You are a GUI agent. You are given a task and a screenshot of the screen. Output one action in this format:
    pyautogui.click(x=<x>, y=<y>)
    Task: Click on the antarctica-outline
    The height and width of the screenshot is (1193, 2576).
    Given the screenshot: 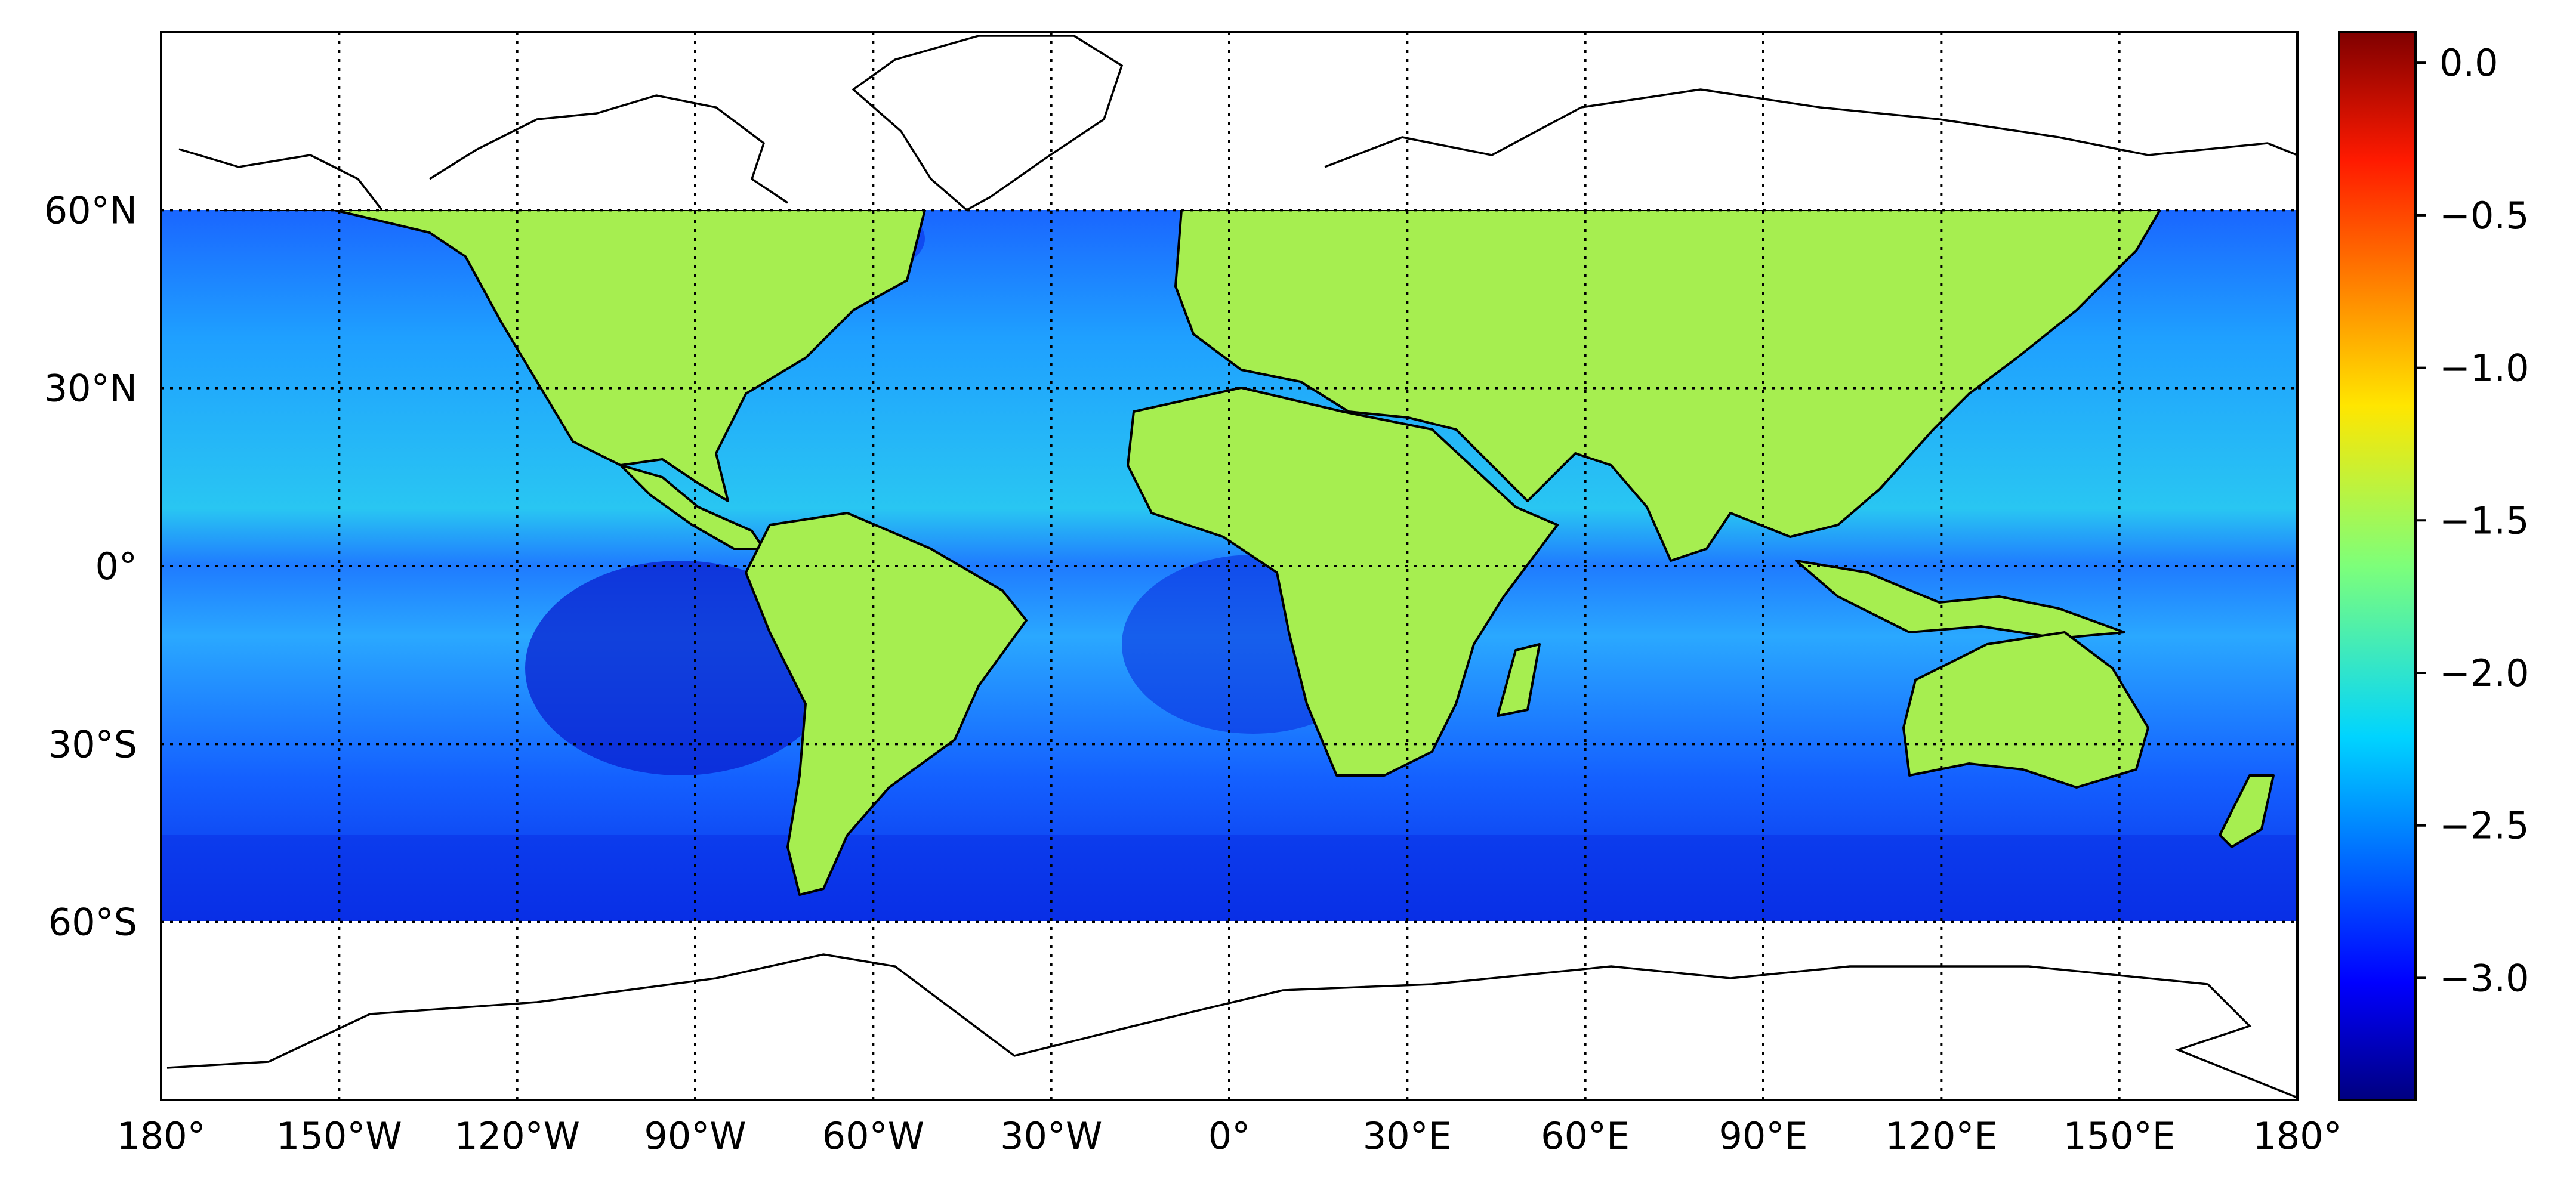 What is the action you would take?
    pyautogui.click(x=1232, y=1026)
    